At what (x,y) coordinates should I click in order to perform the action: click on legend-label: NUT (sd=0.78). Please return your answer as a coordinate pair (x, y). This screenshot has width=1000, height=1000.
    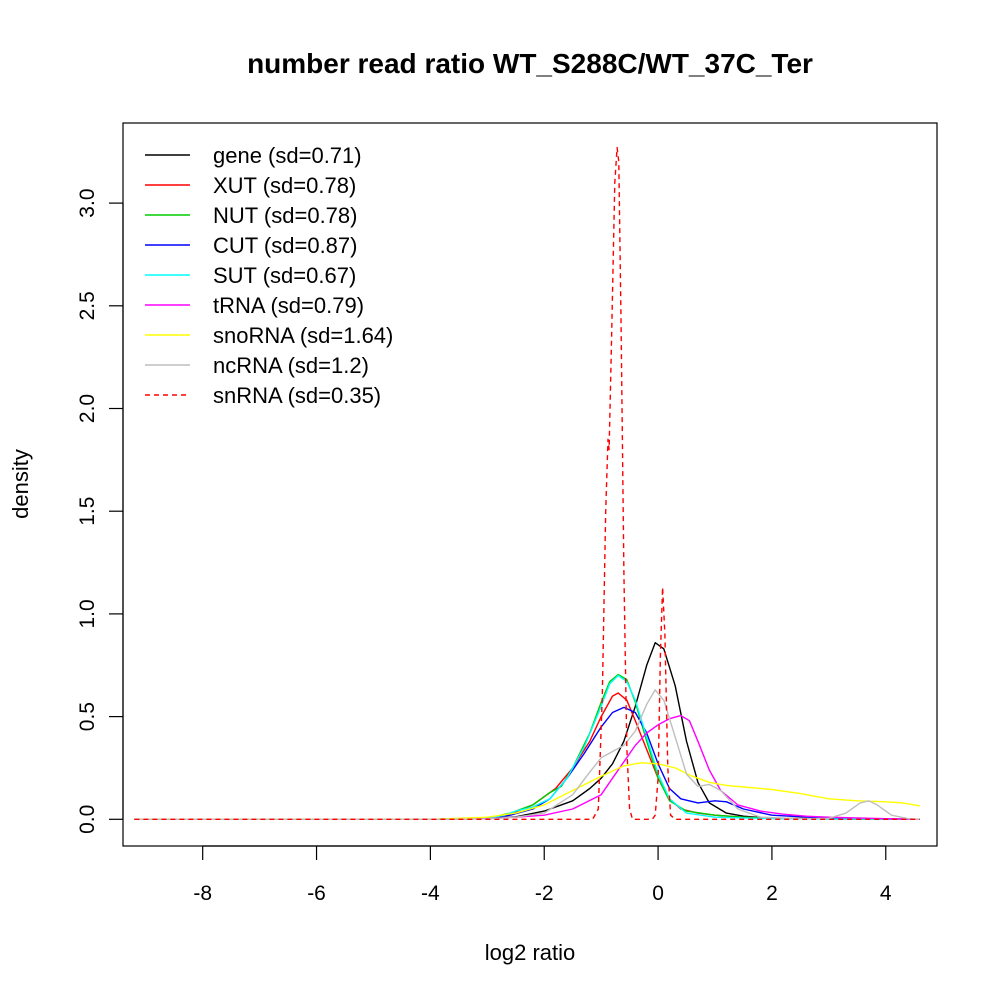
    Looking at the image, I should click on (285, 215).